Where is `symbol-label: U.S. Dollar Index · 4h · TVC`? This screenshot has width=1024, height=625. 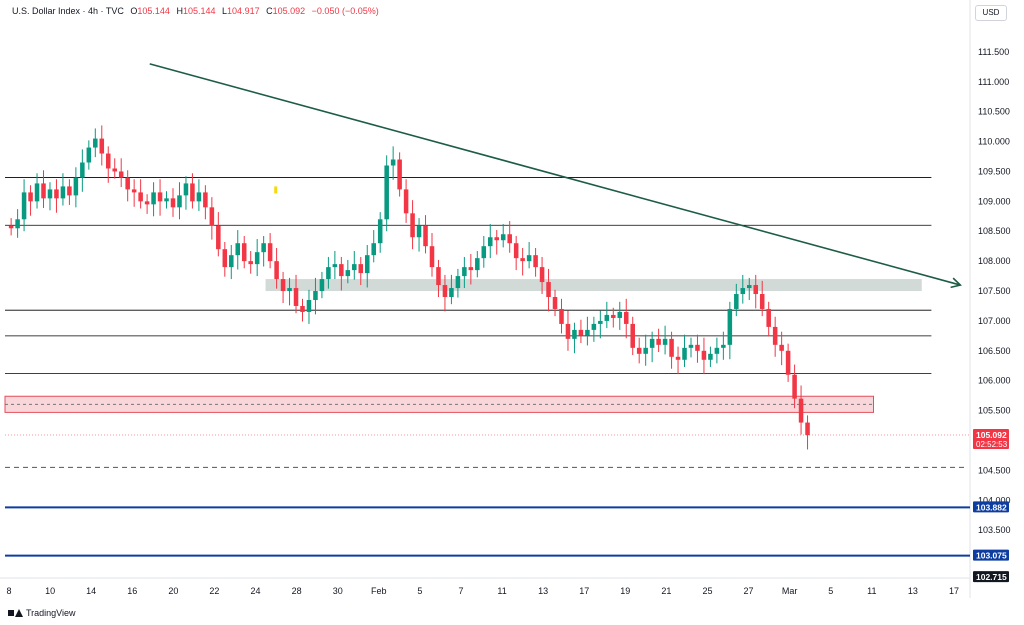
symbol-label: U.S. Dollar Index · 4h · TVC is located at coordinates (68, 11).